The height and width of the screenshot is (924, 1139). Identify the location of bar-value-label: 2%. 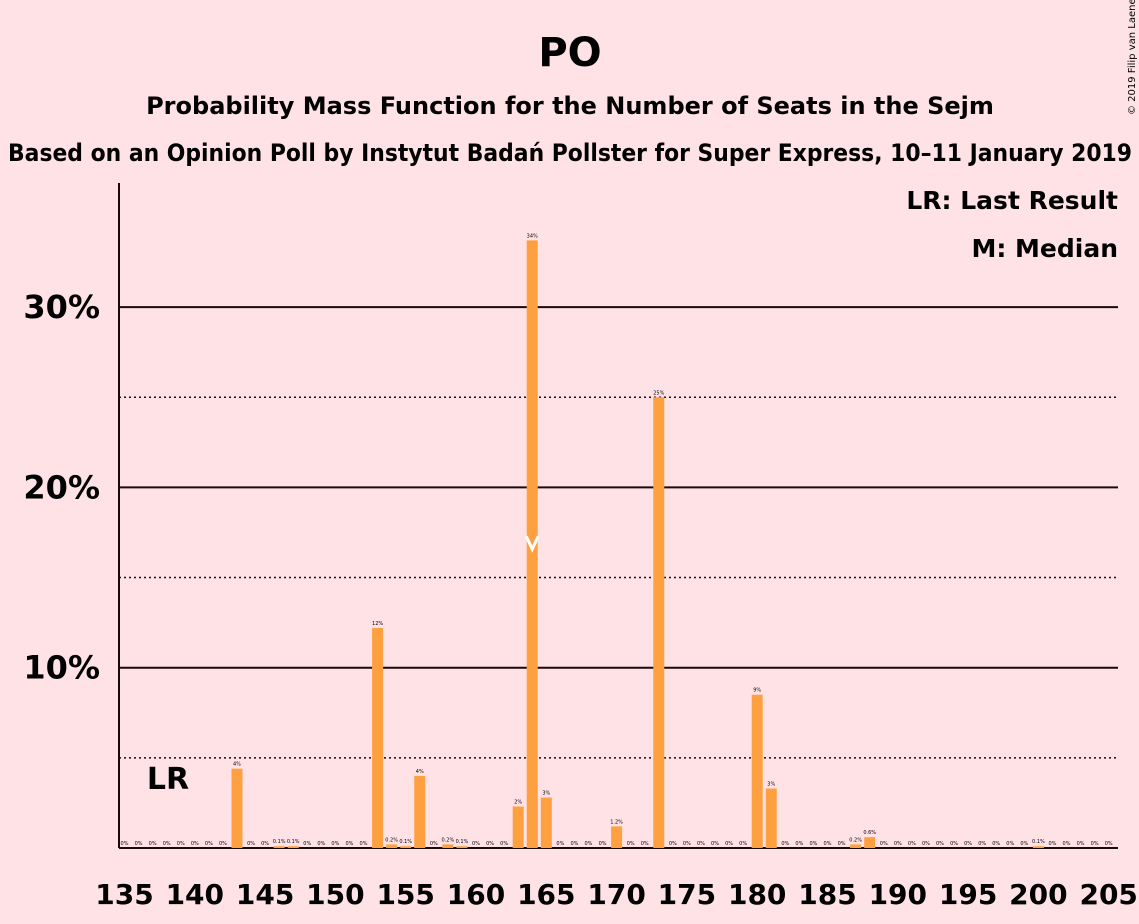
(518, 803).